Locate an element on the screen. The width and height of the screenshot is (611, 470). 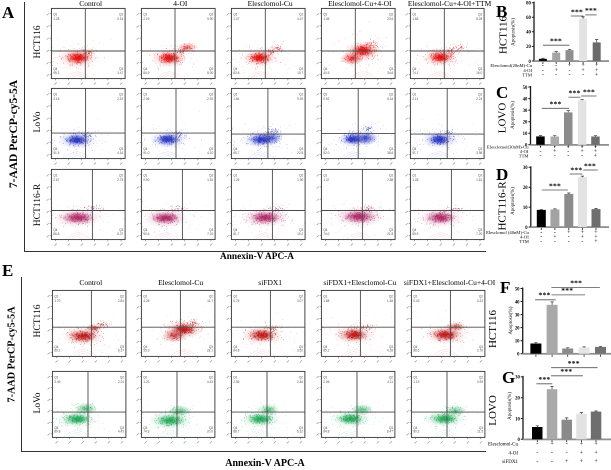
svg-text: 15.2 is located at coordinates (300, 234).